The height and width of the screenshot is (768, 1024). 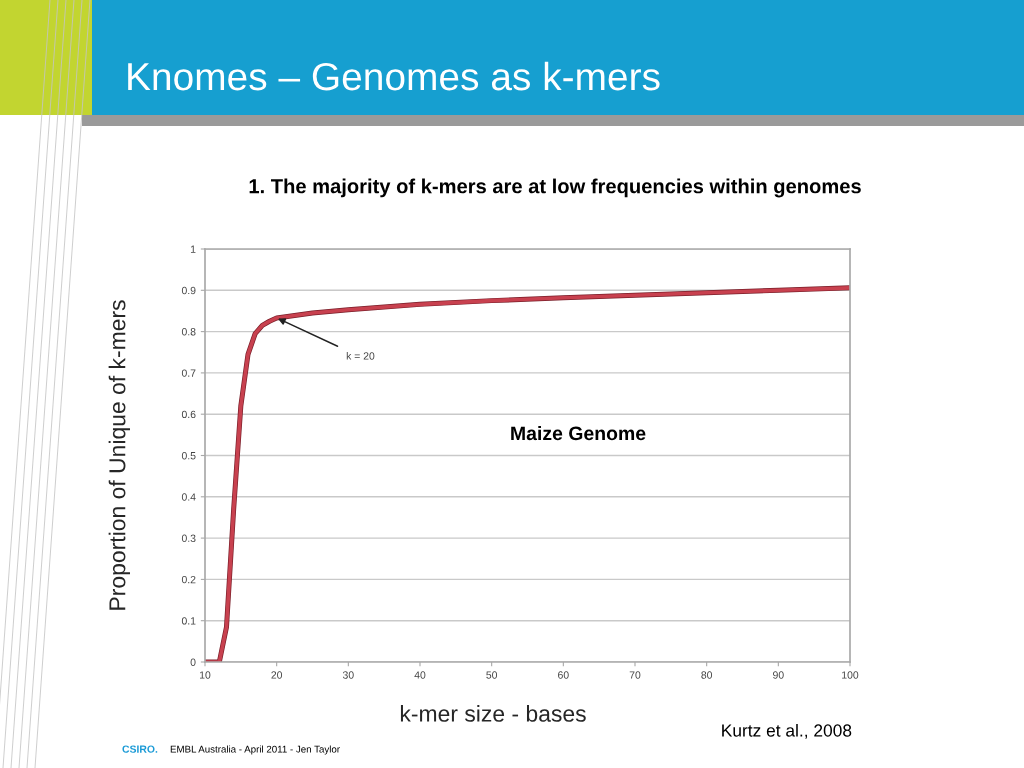 What do you see at coordinates (420, 675) in the screenshot?
I see `x-tick-label: 40` at bounding box center [420, 675].